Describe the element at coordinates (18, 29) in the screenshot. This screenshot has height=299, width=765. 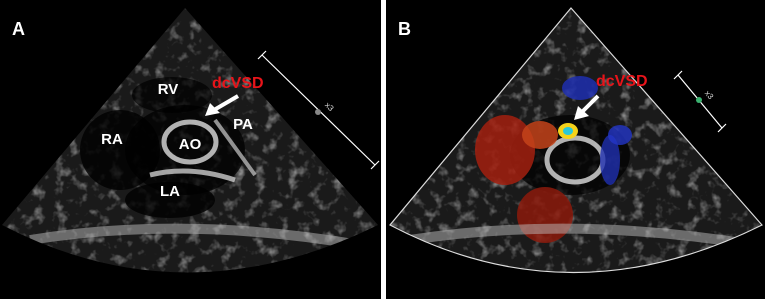
I see `panel-label: A` at that location.